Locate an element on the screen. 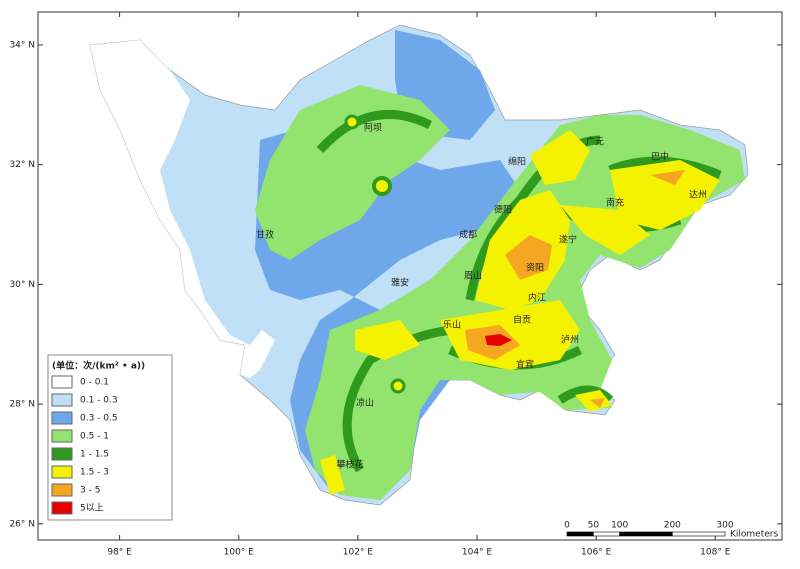 The height and width of the screenshot is (569, 800). legend-label: 1.5 - 3 is located at coordinates (94, 473).